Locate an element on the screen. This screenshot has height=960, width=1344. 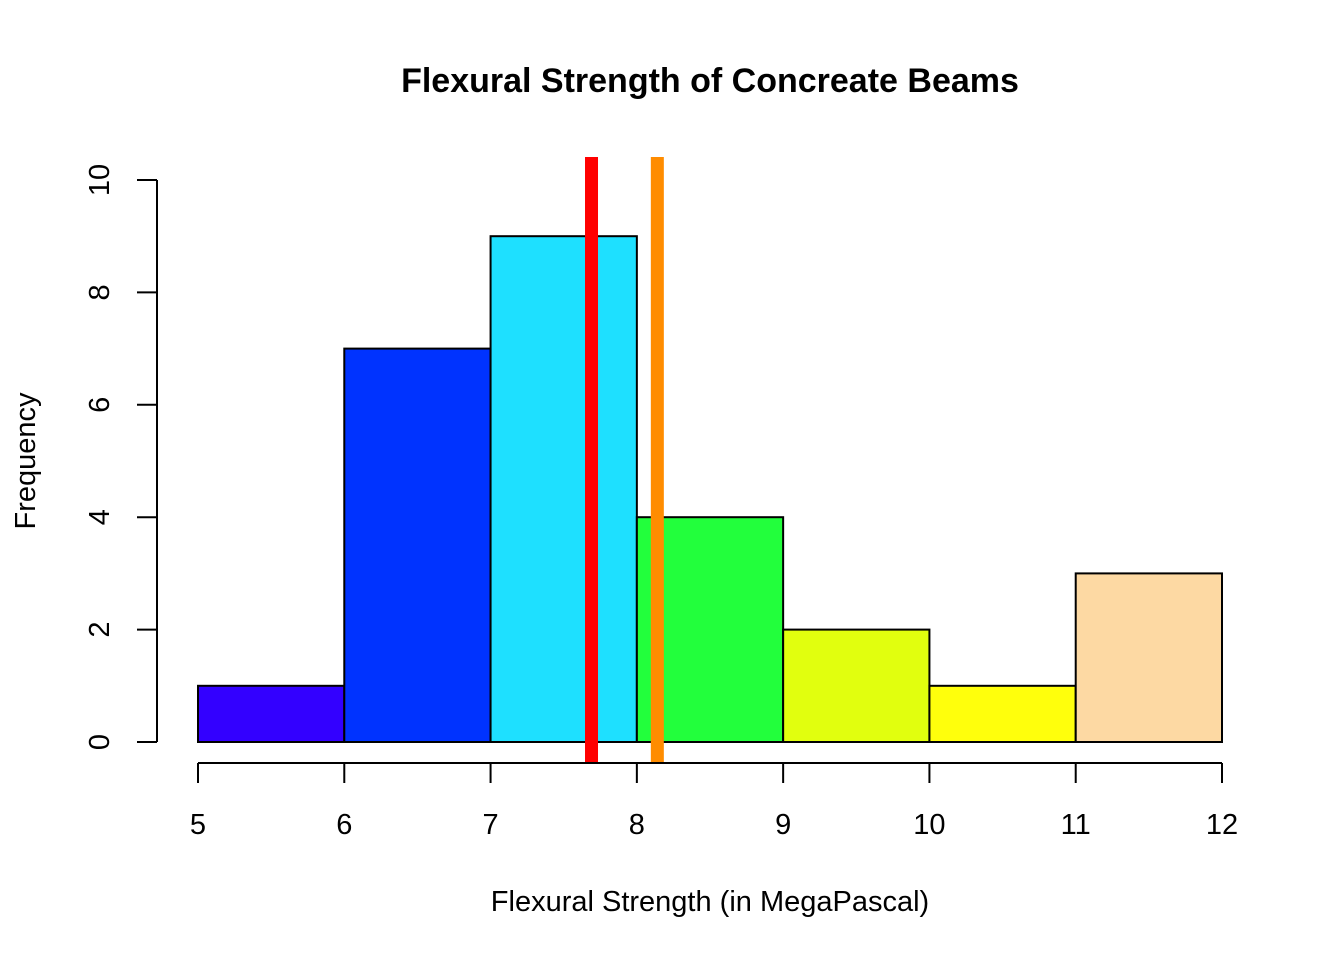
x-tick-label: 10 is located at coordinates (929, 825).